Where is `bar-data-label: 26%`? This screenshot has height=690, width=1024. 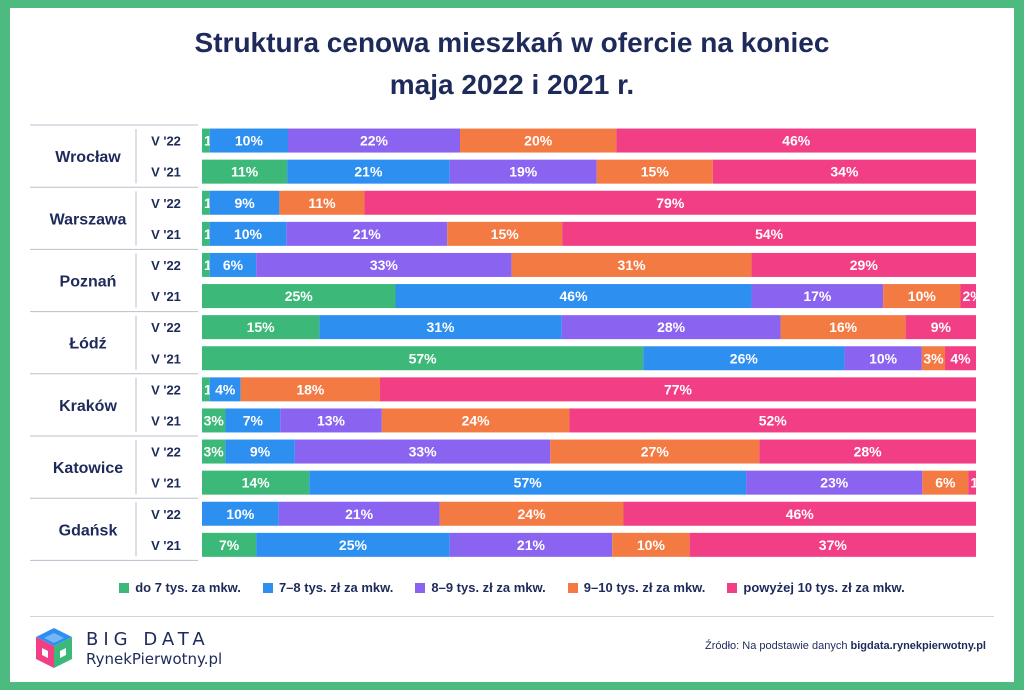
bar-data-label: 26% is located at coordinates (744, 358).